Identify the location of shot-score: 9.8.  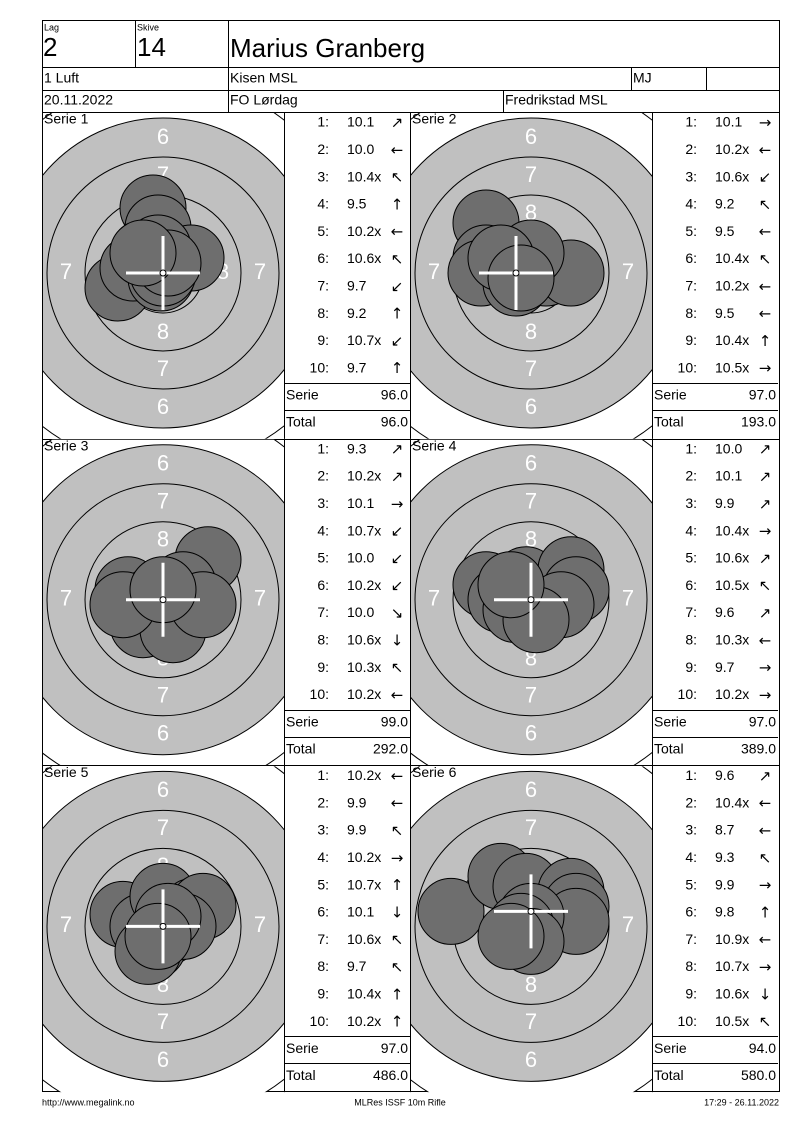
(725, 912).